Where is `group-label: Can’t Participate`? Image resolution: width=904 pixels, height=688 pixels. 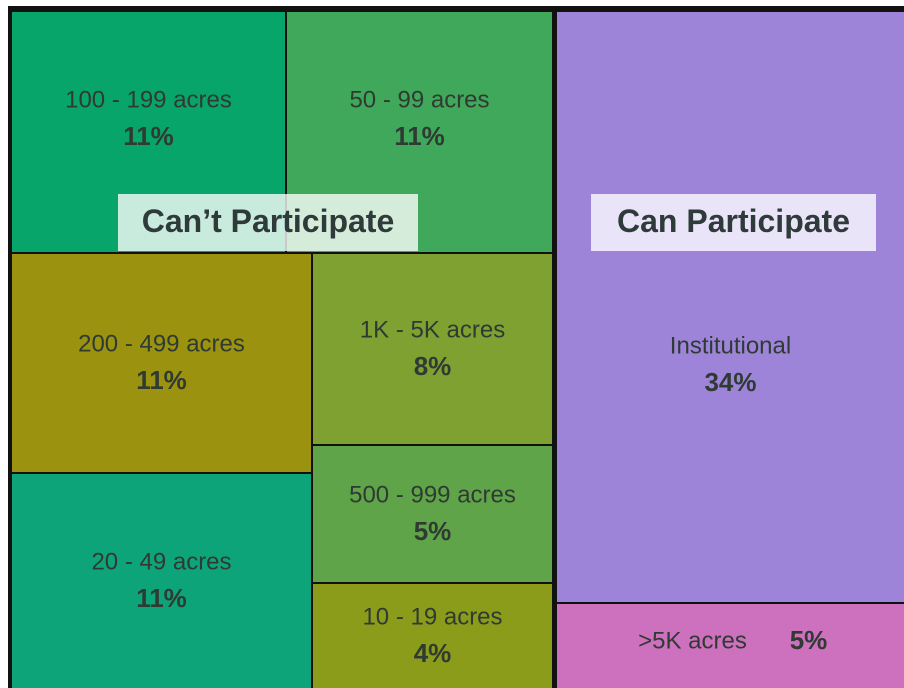 group-label: Can’t Participate is located at coordinates (268, 221).